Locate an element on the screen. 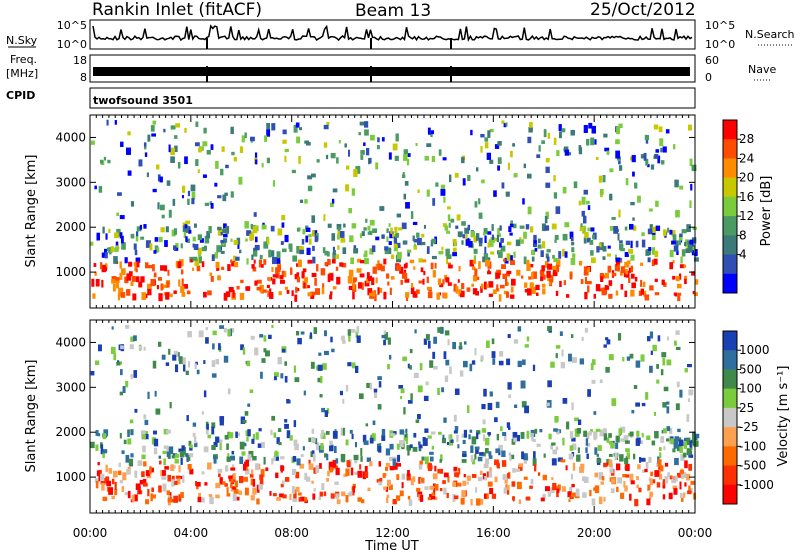 This screenshot has width=800, height=554. power-colorbar-tick-label: 16 is located at coordinates (746, 197).